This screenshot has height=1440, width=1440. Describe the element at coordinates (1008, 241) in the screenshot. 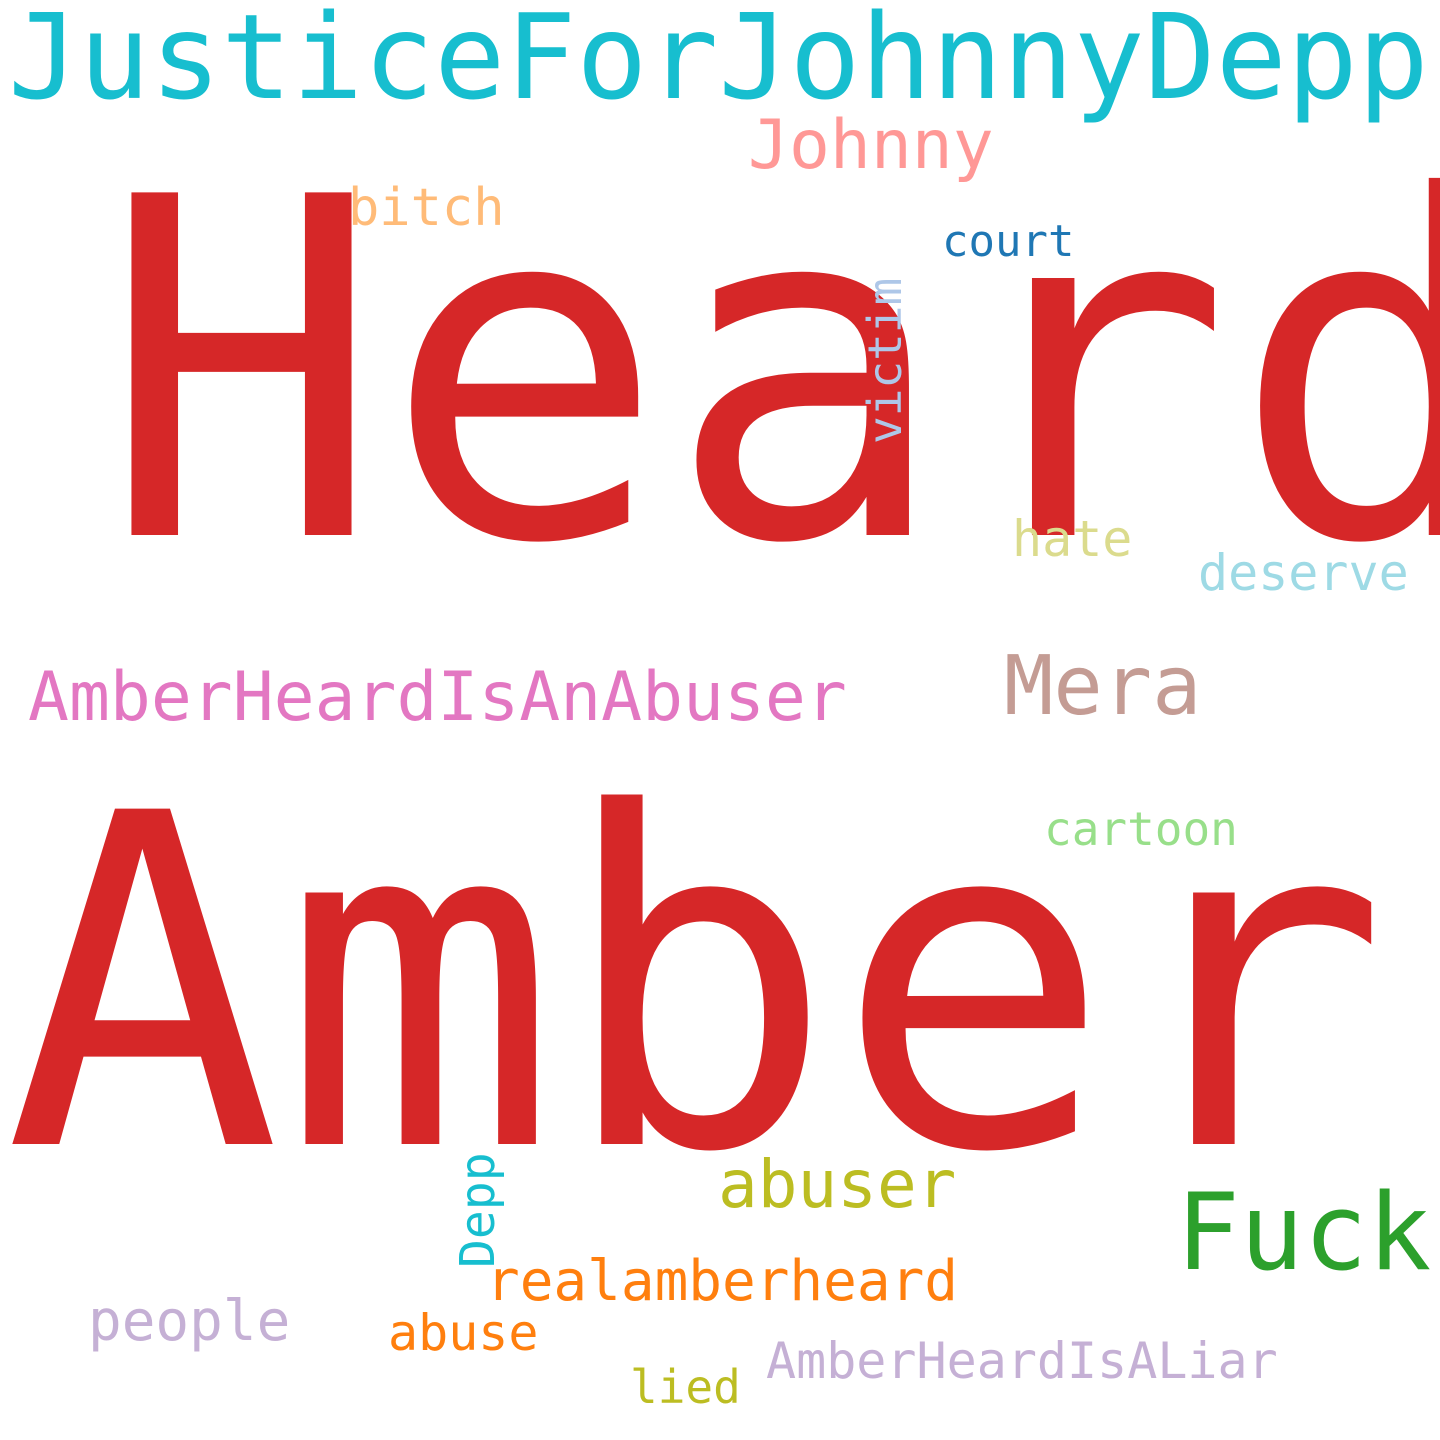

I see `word-court: court` at that location.